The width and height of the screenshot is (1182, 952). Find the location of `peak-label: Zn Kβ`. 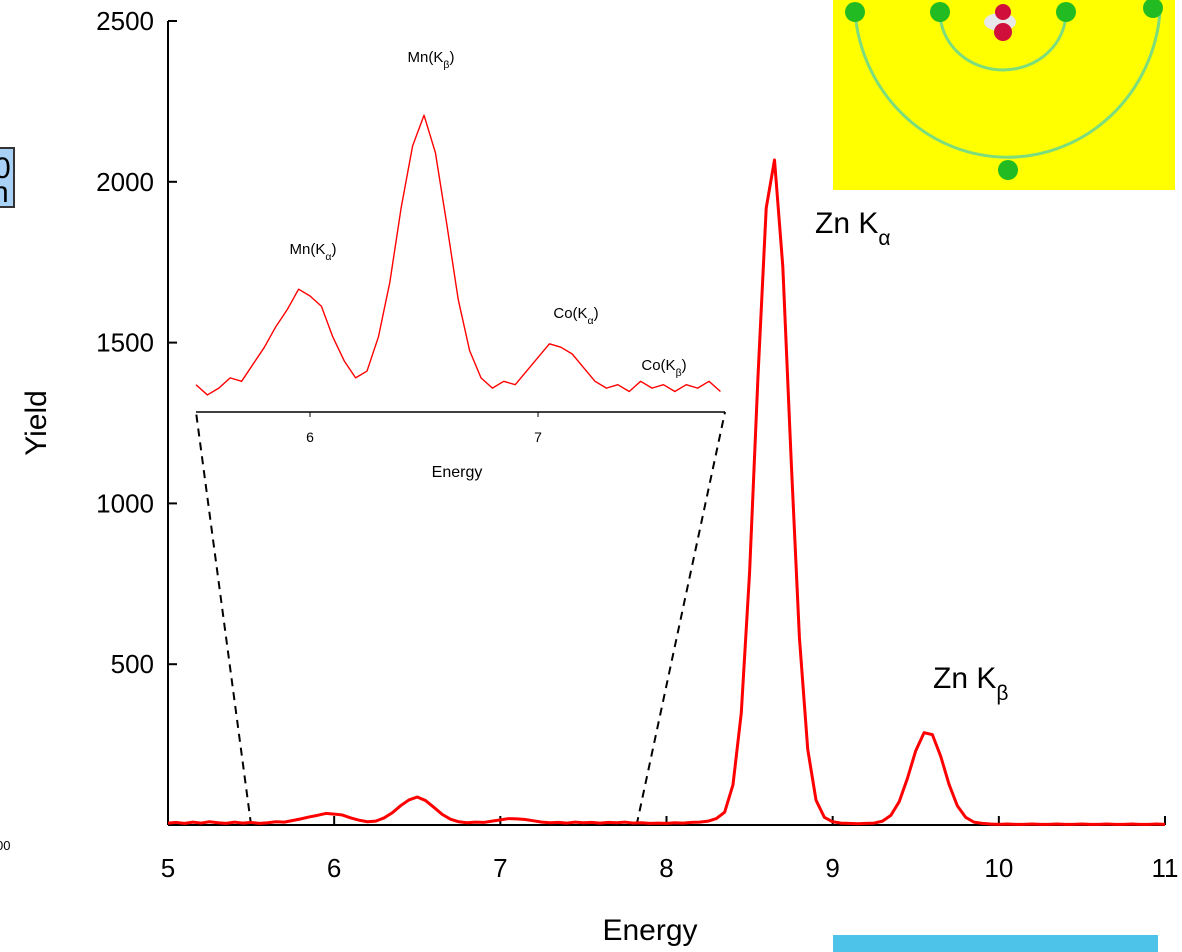

peak-label: Zn Kβ is located at coordinates (970, 683).